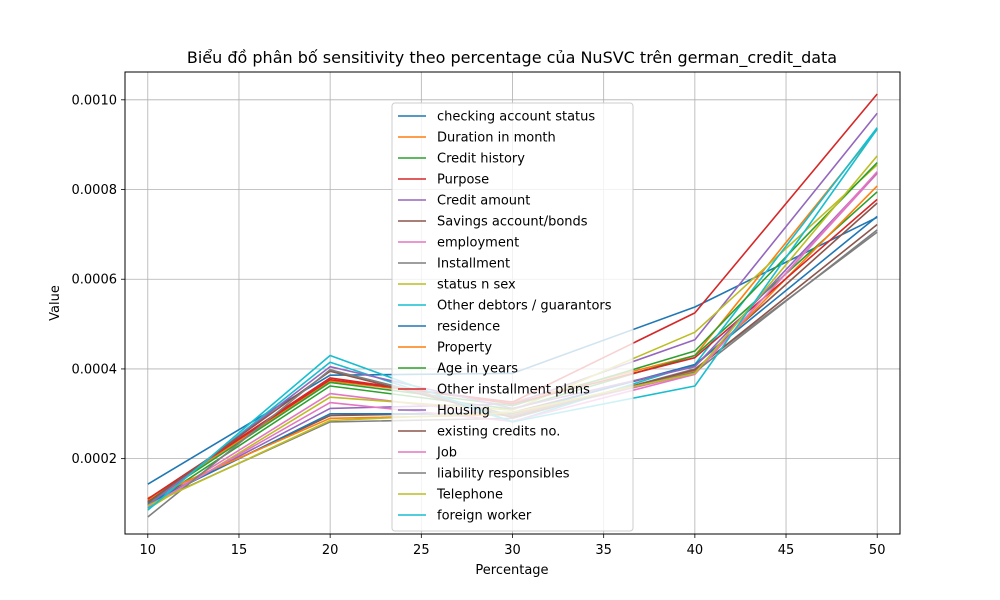 Image resolution: width=1000 pixels, height=600 pixels. What do you see at coordinates (513, 390) in the screenshot?
I see `legend-label: Other installment plans` at bounding box center [513, 390].